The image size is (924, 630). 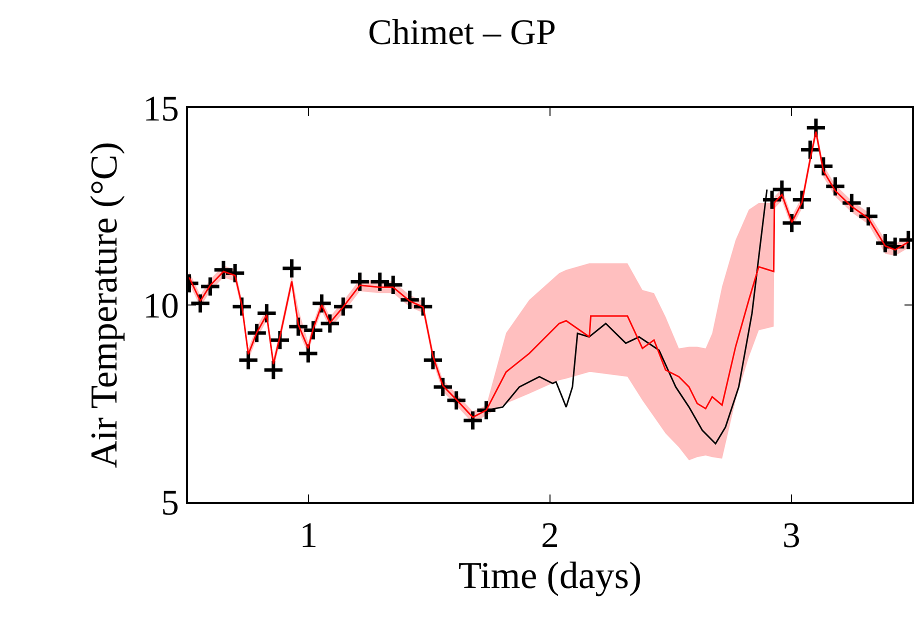 I want to click on x-tick-label: 3, so click(x=791, y=534).